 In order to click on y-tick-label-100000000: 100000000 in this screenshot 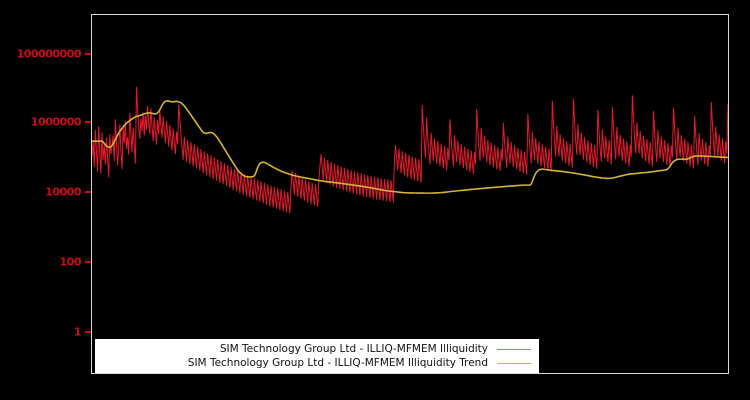, I will do `click(49, 54)`.